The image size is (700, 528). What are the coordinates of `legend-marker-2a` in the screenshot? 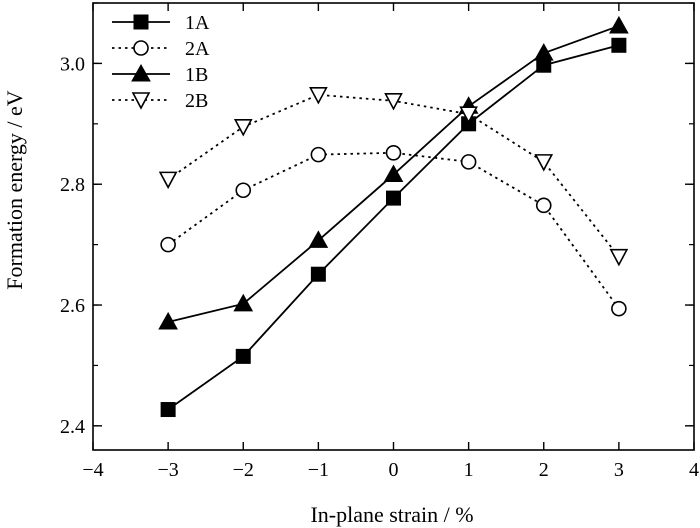 It's located at (141, 48).